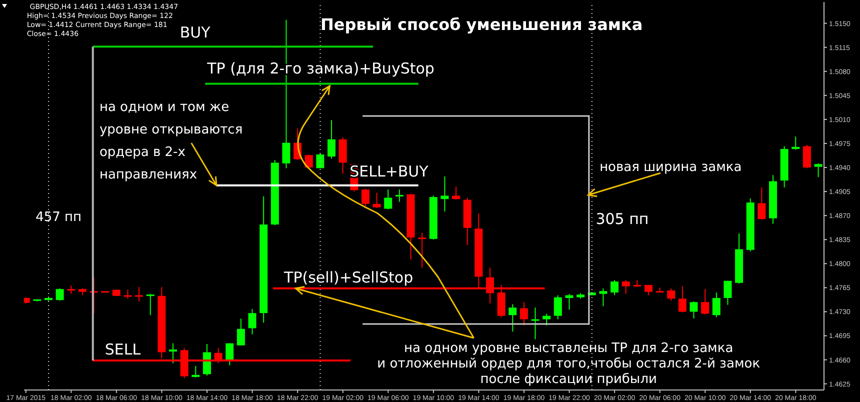  What do you see at coordinates (622, 219) in the screenshot?
I see `annotation: 305 пп` at bounding box center [622, 219].